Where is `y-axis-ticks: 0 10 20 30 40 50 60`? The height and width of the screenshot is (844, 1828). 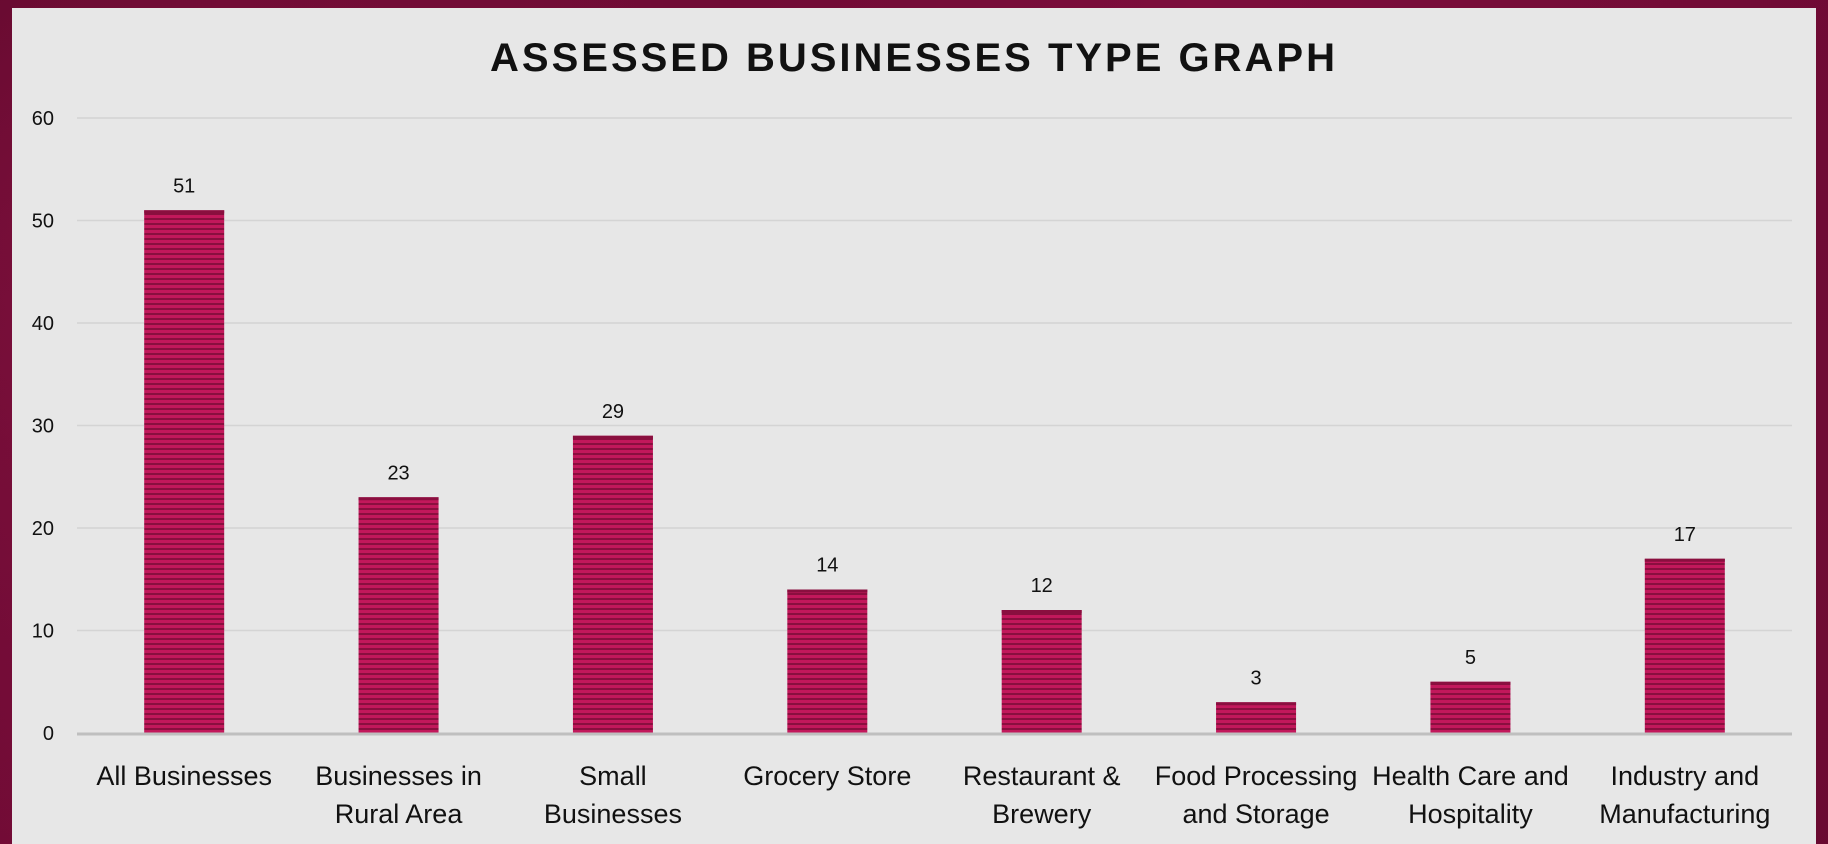 y-axis-ticks: 0 10 20 30 40 50 60 is located at coordinates (43, 426).